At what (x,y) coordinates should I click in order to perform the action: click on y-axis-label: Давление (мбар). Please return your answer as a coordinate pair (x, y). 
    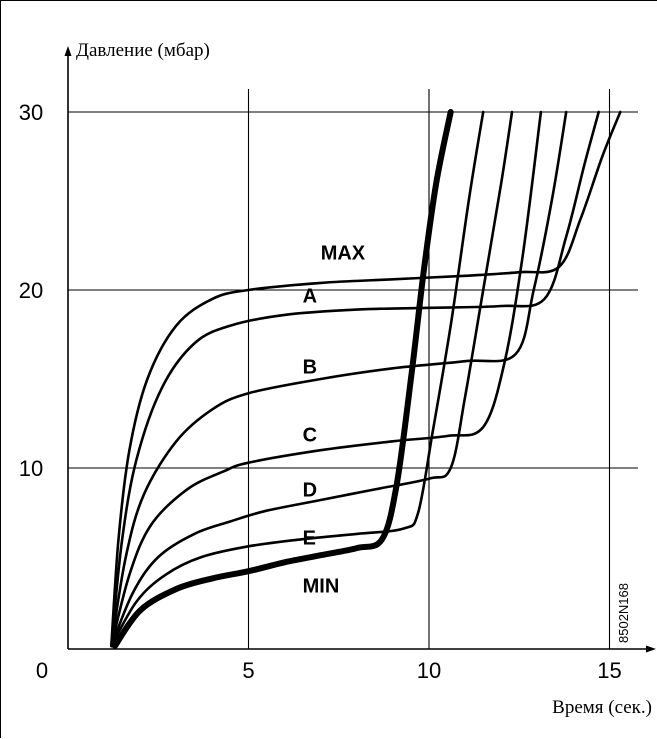
    Looking at the image, I should click on (143, 50).